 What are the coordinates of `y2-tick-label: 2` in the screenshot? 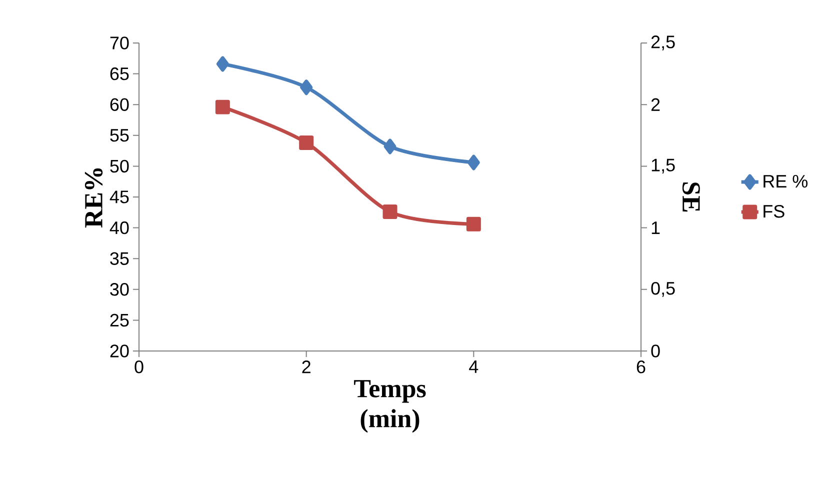 It's located at (655, 104).